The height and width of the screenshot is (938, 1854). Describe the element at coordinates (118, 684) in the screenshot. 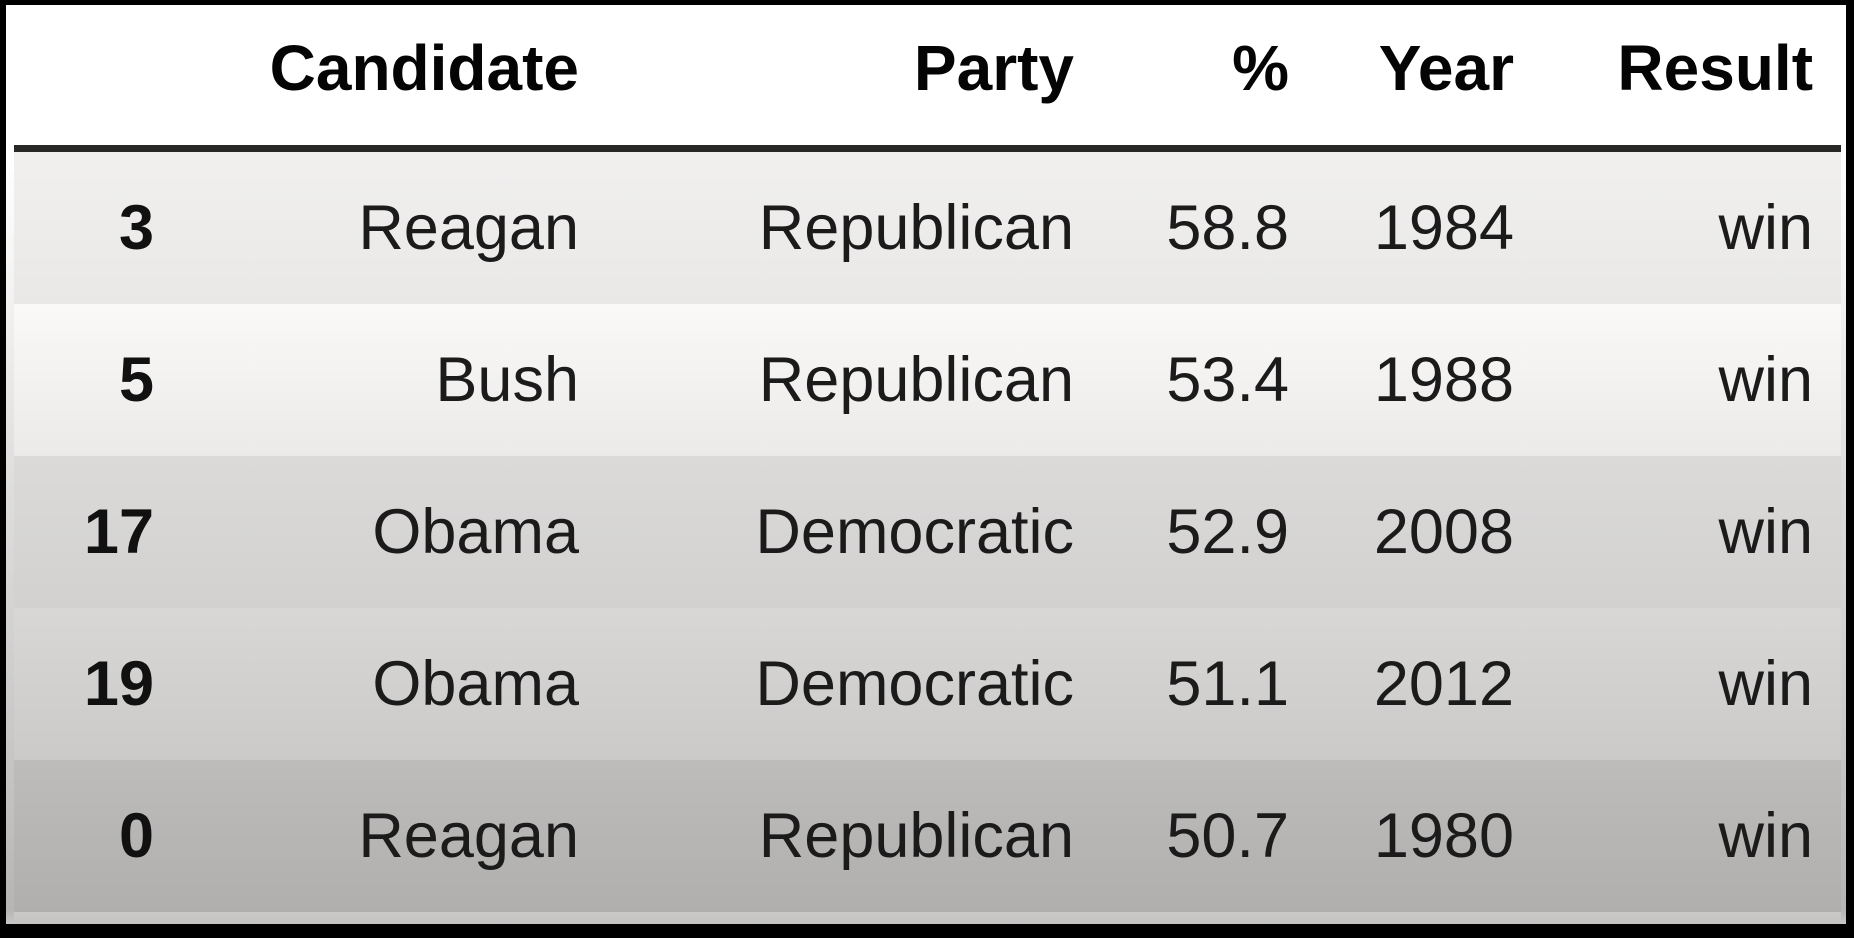

I see `row-index-cell: 19` at that location.